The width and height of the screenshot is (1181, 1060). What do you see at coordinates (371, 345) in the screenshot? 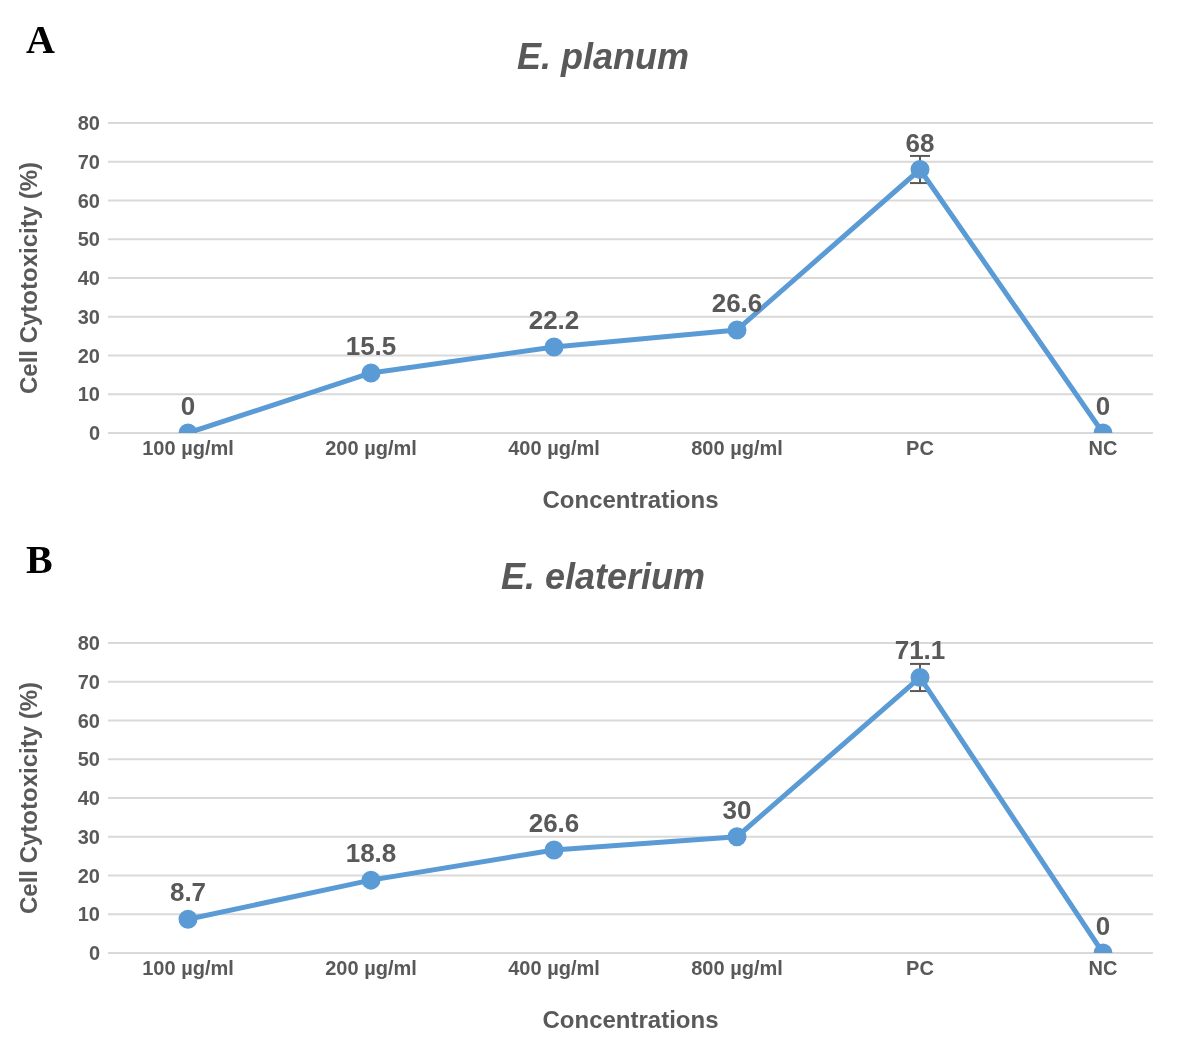
I see `data-label: 15.5` at bounding box center [371, 345].